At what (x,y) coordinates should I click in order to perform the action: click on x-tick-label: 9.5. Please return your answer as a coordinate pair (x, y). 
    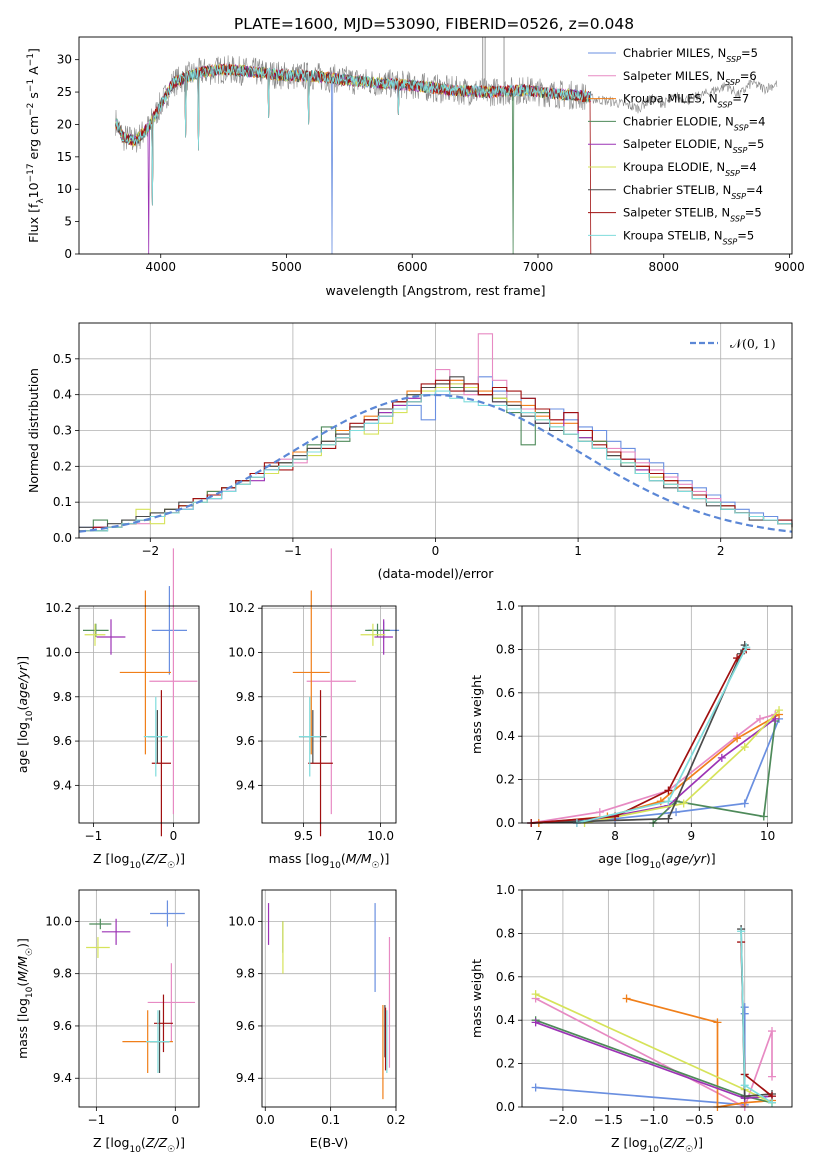
    Looking at the image, I should click on (303, 836).